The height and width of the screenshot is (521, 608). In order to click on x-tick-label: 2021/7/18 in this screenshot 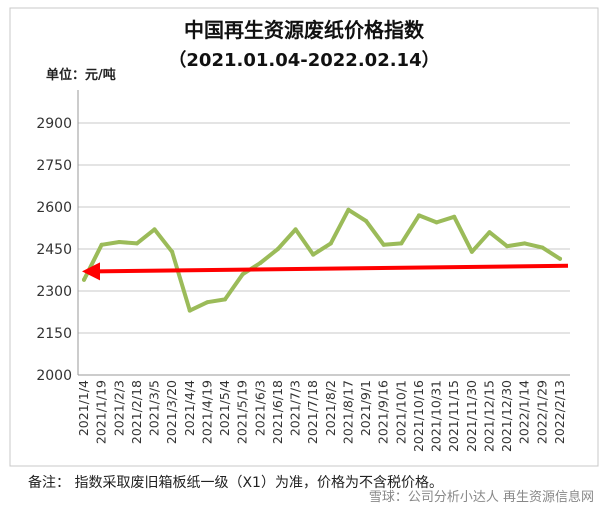, I will do `click(312, 412)`.